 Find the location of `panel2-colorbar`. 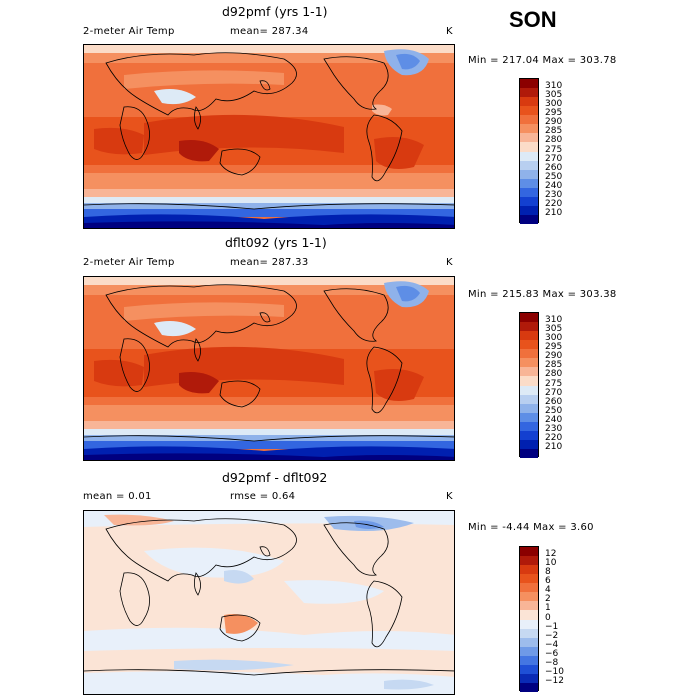

panel2-colorbar is located at coordinates (529, 385).